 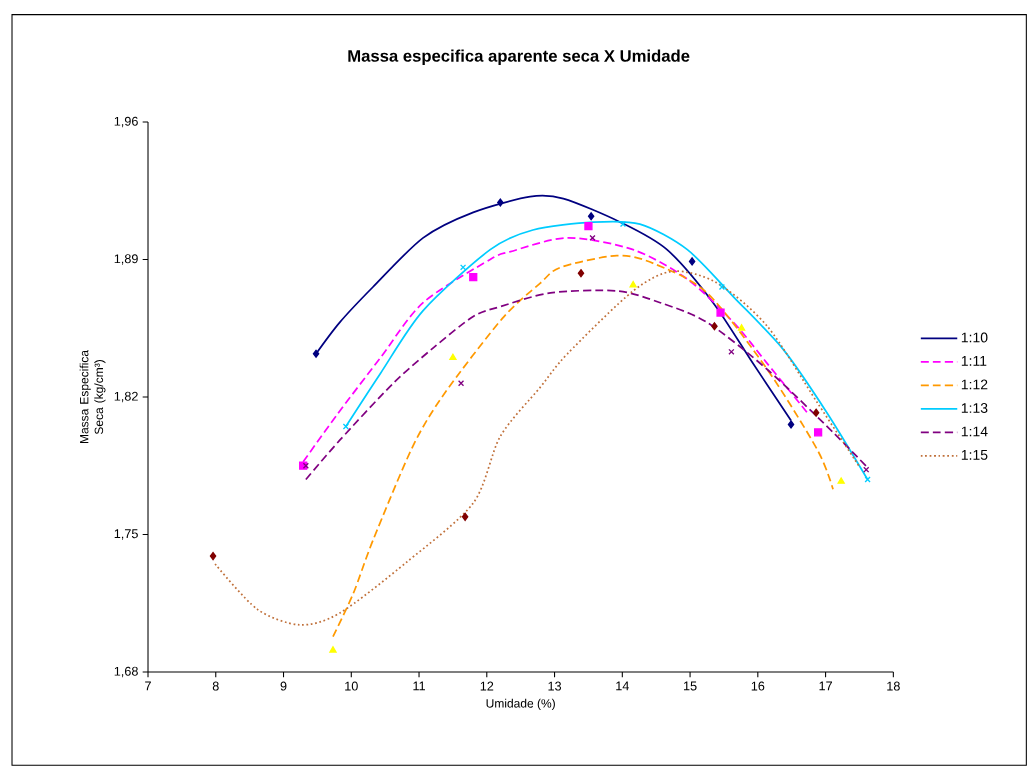 I want to click on y-tick-label: 1,75, so click(x=126, y=534).